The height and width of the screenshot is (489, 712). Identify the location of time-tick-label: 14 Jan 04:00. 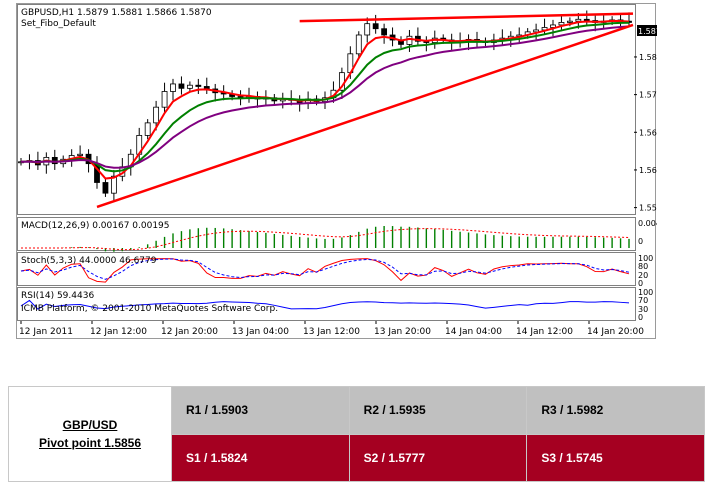
(473, 332).